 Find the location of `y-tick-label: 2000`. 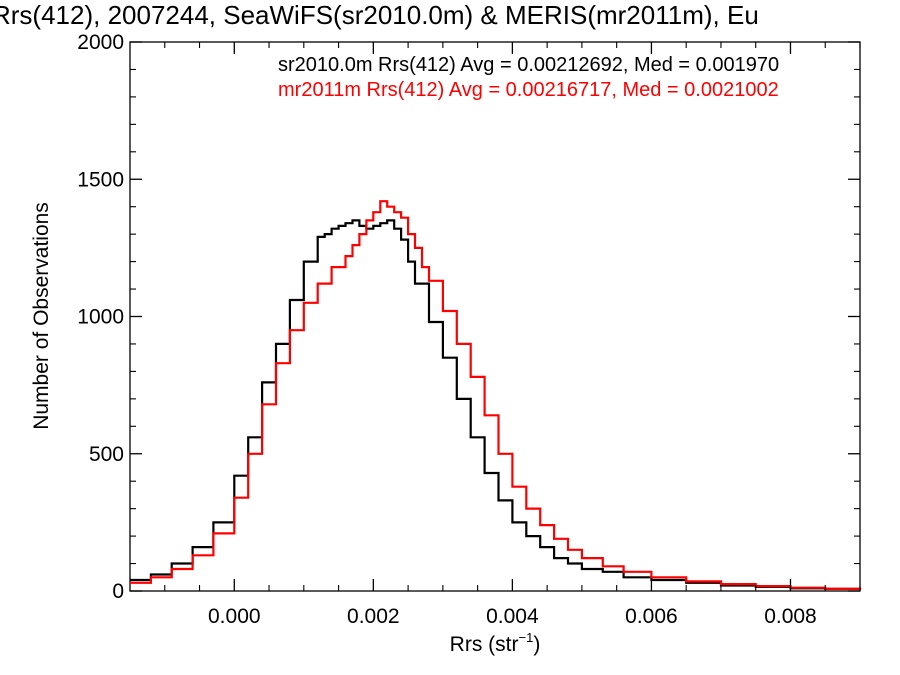

y-tick-label: 2000 is located at coordinates (100, 42).